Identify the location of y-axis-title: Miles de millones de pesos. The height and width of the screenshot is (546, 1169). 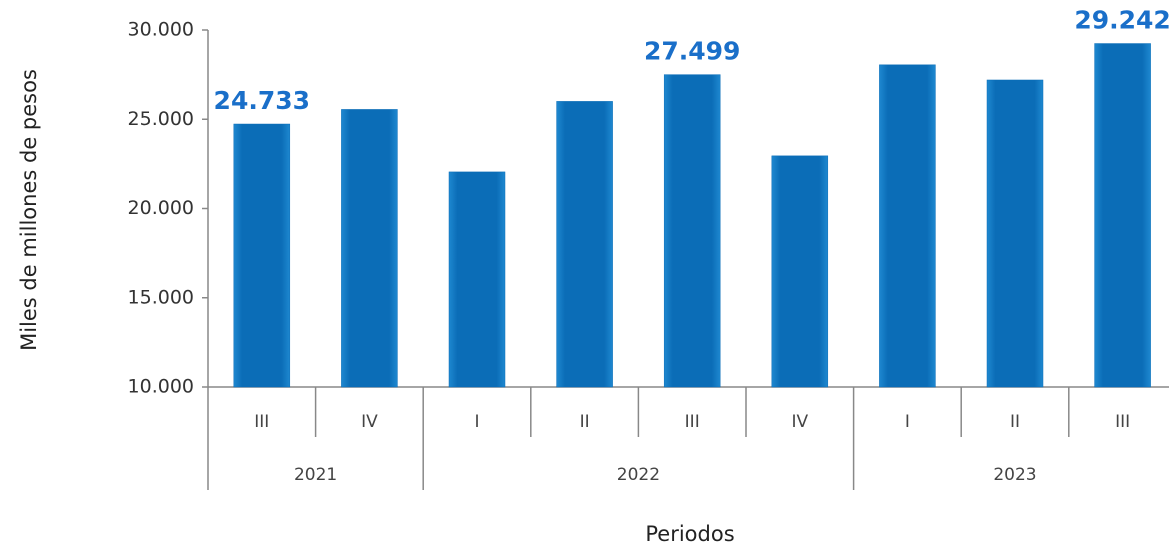
(29, 210).